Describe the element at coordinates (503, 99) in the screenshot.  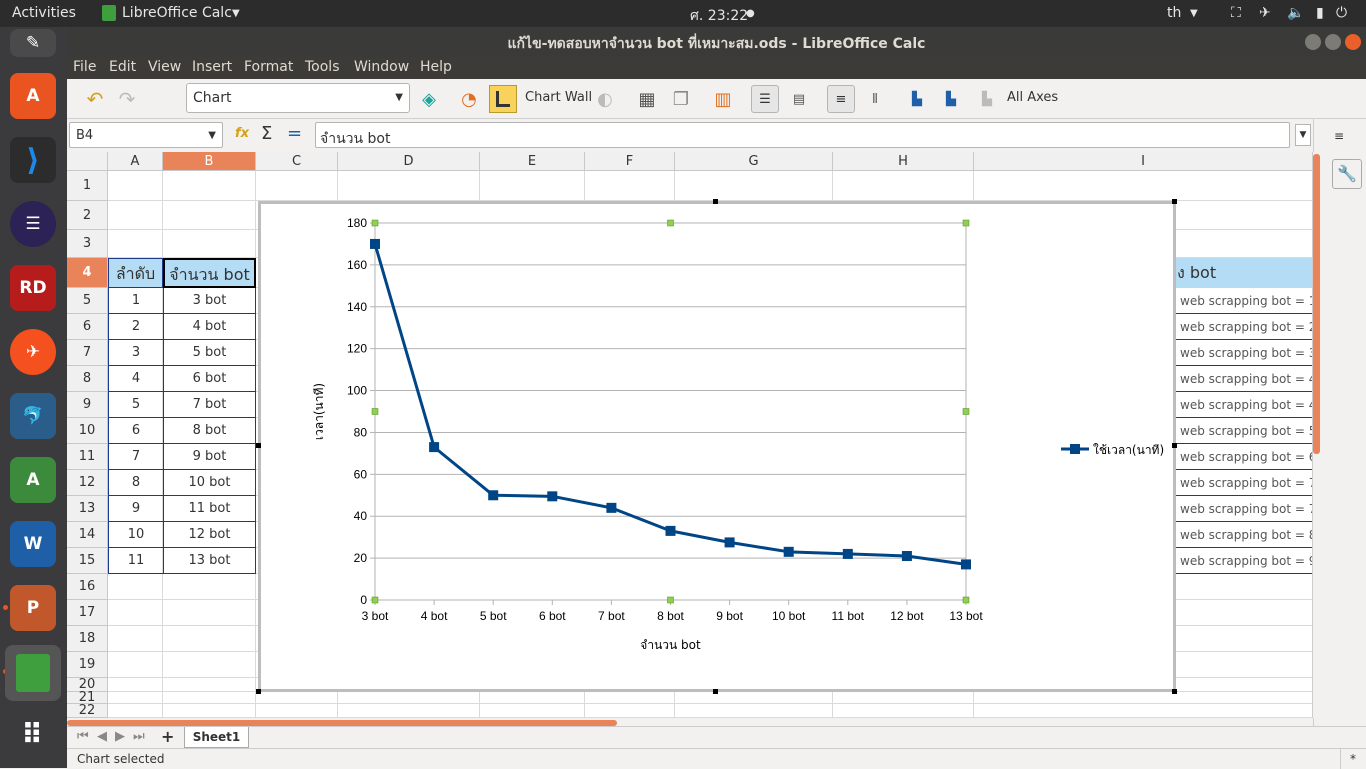
I see `chart-wall-icon` at that location.